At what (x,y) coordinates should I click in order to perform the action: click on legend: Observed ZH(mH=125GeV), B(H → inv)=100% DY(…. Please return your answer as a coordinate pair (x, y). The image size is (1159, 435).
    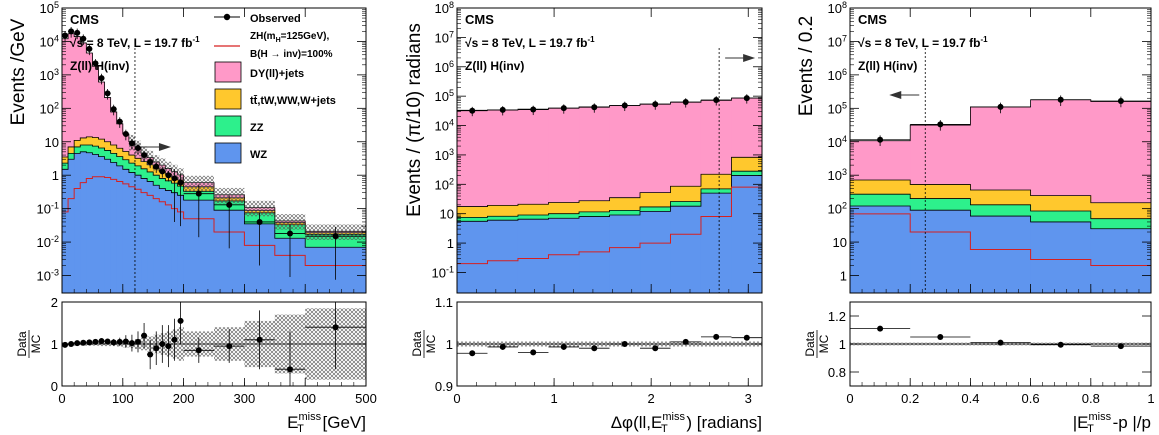
    Looking at the image, I should click on (275, 88).